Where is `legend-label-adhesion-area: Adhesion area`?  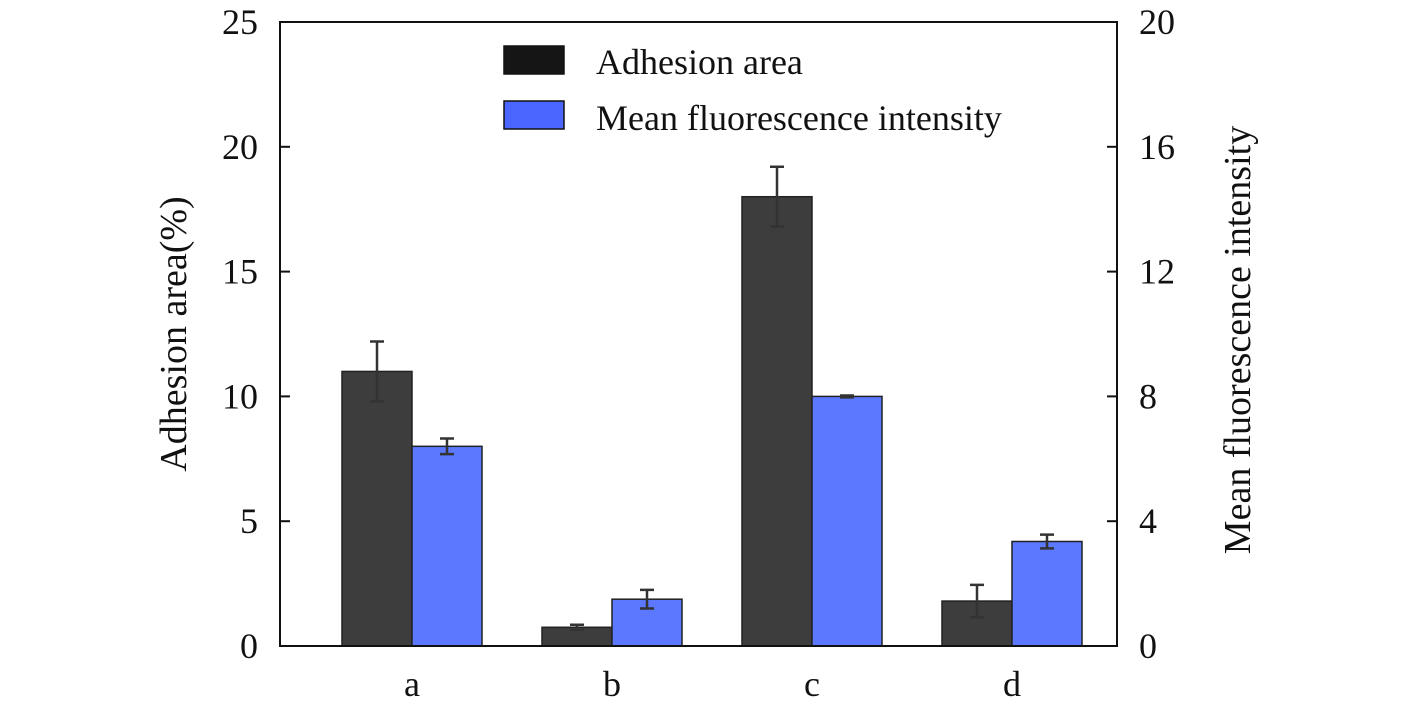
legend-label-adhesion-area: Adhesion area is located at coordinates (699, 62).